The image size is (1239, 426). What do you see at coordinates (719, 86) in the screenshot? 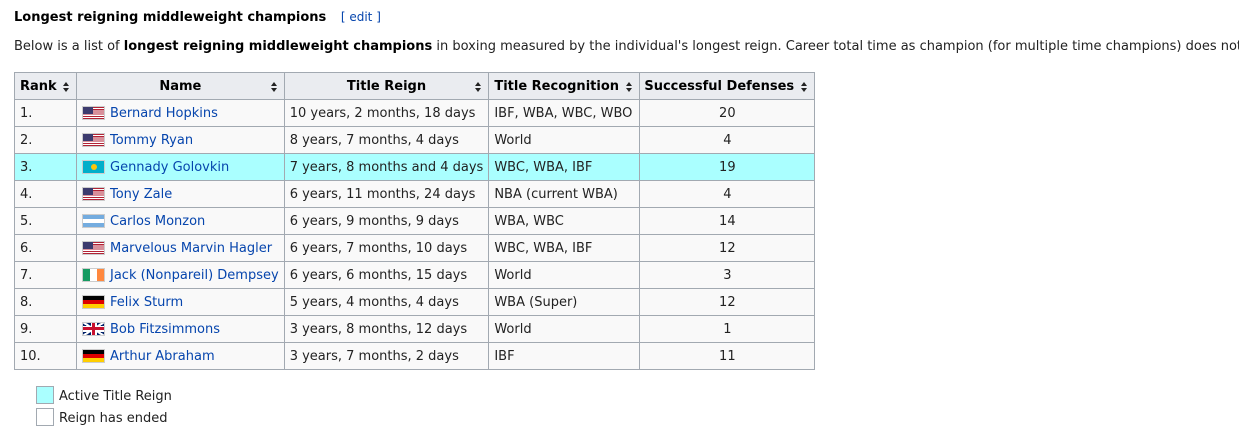
I see `column-header-label: Successful Defenses` at bounding box center [719, 86].